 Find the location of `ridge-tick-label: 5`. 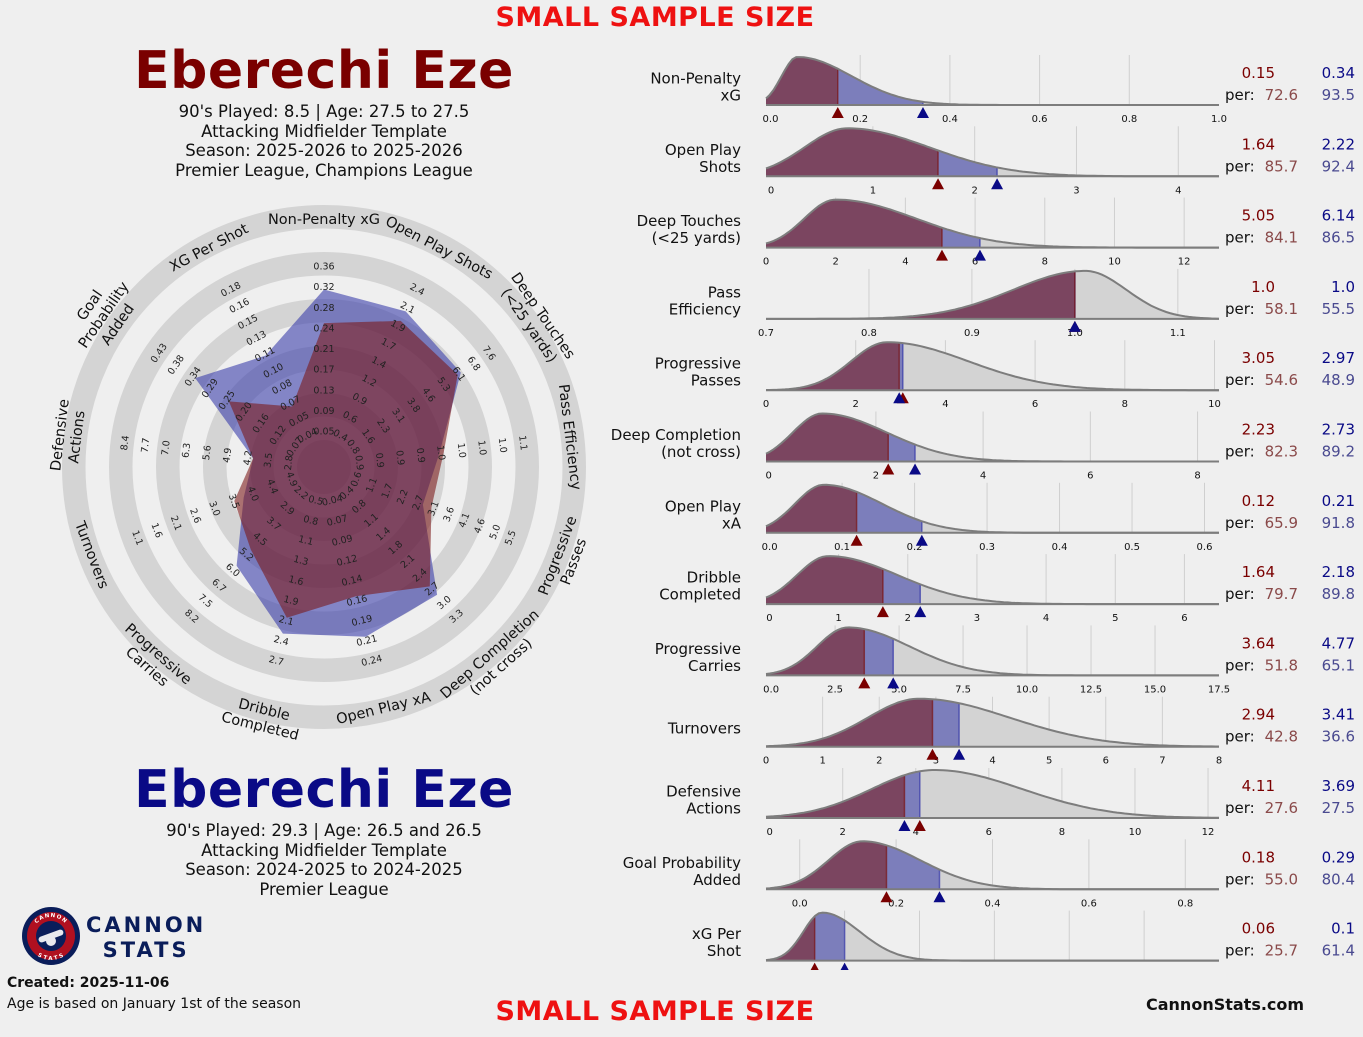

ridge-tick-label: 5 is located at coordinates (1115, 618).